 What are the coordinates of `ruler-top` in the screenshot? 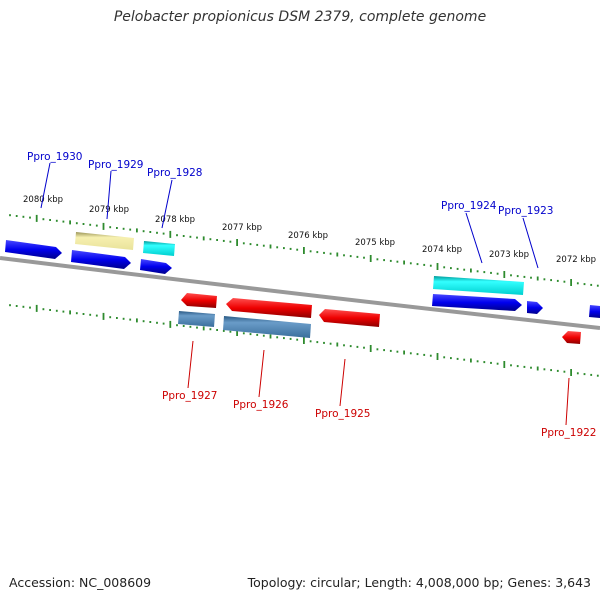 It's located at (304, 250).